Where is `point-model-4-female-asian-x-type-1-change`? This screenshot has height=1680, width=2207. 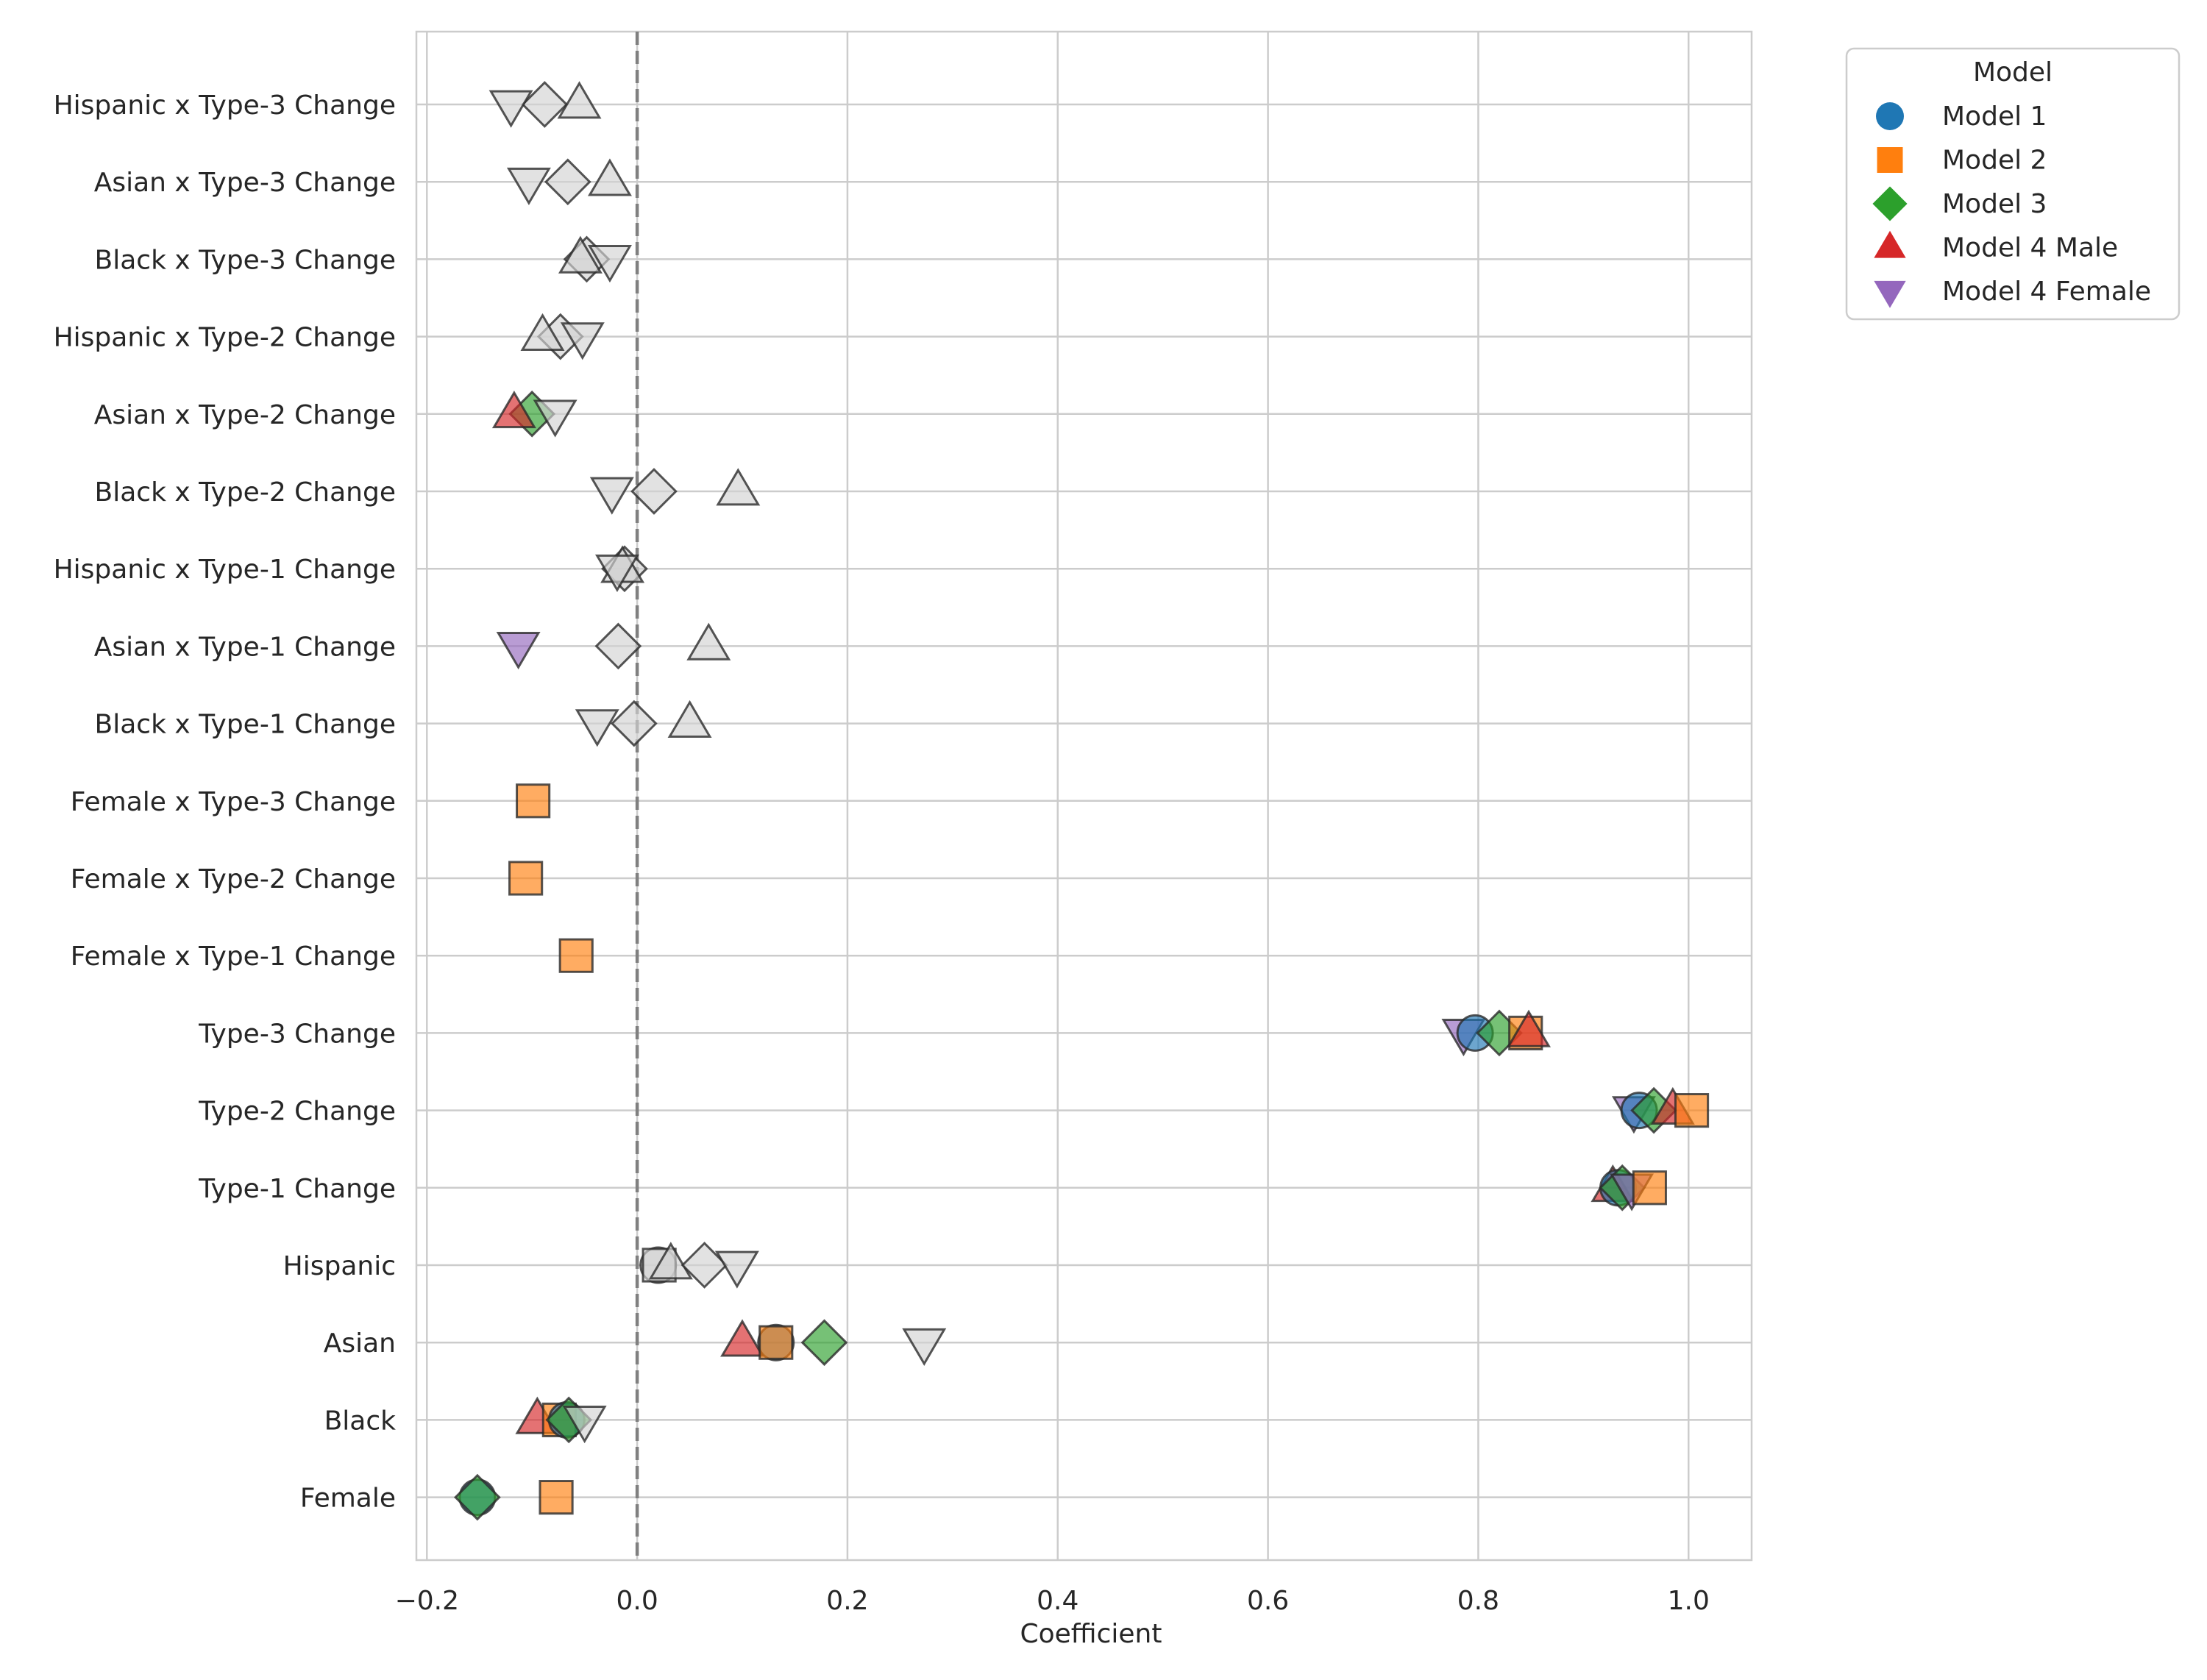 point-model-4-female-asian-x-type-1-change is located at coordinates (518, 651).